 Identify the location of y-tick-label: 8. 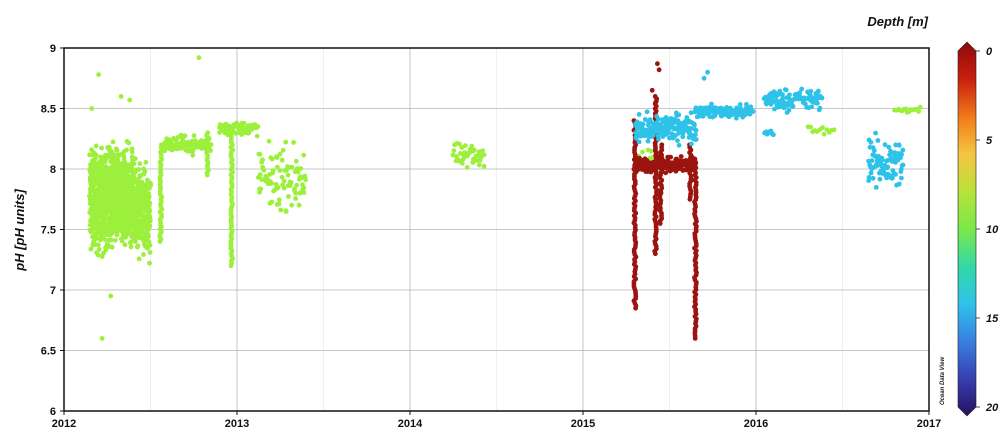
(53, 170).